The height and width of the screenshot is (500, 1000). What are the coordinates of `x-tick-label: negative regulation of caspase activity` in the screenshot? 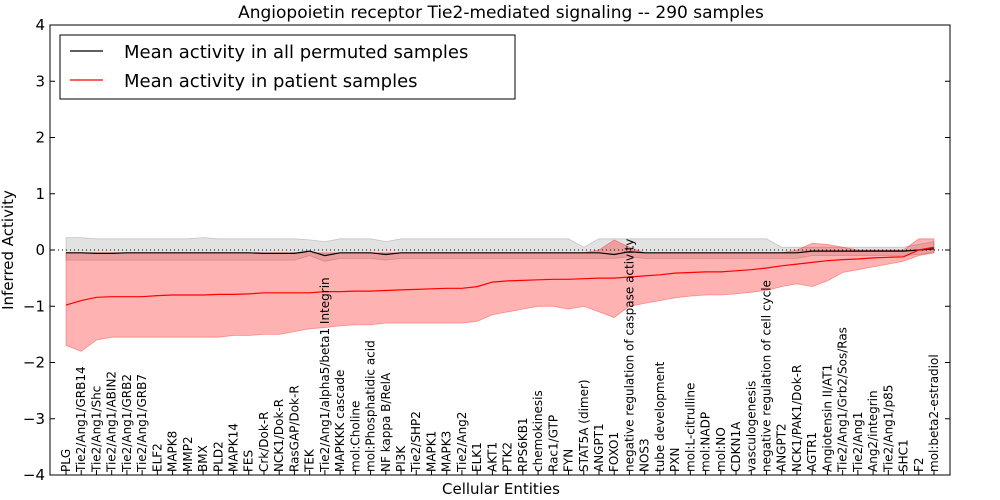 It's located at (629, 355).